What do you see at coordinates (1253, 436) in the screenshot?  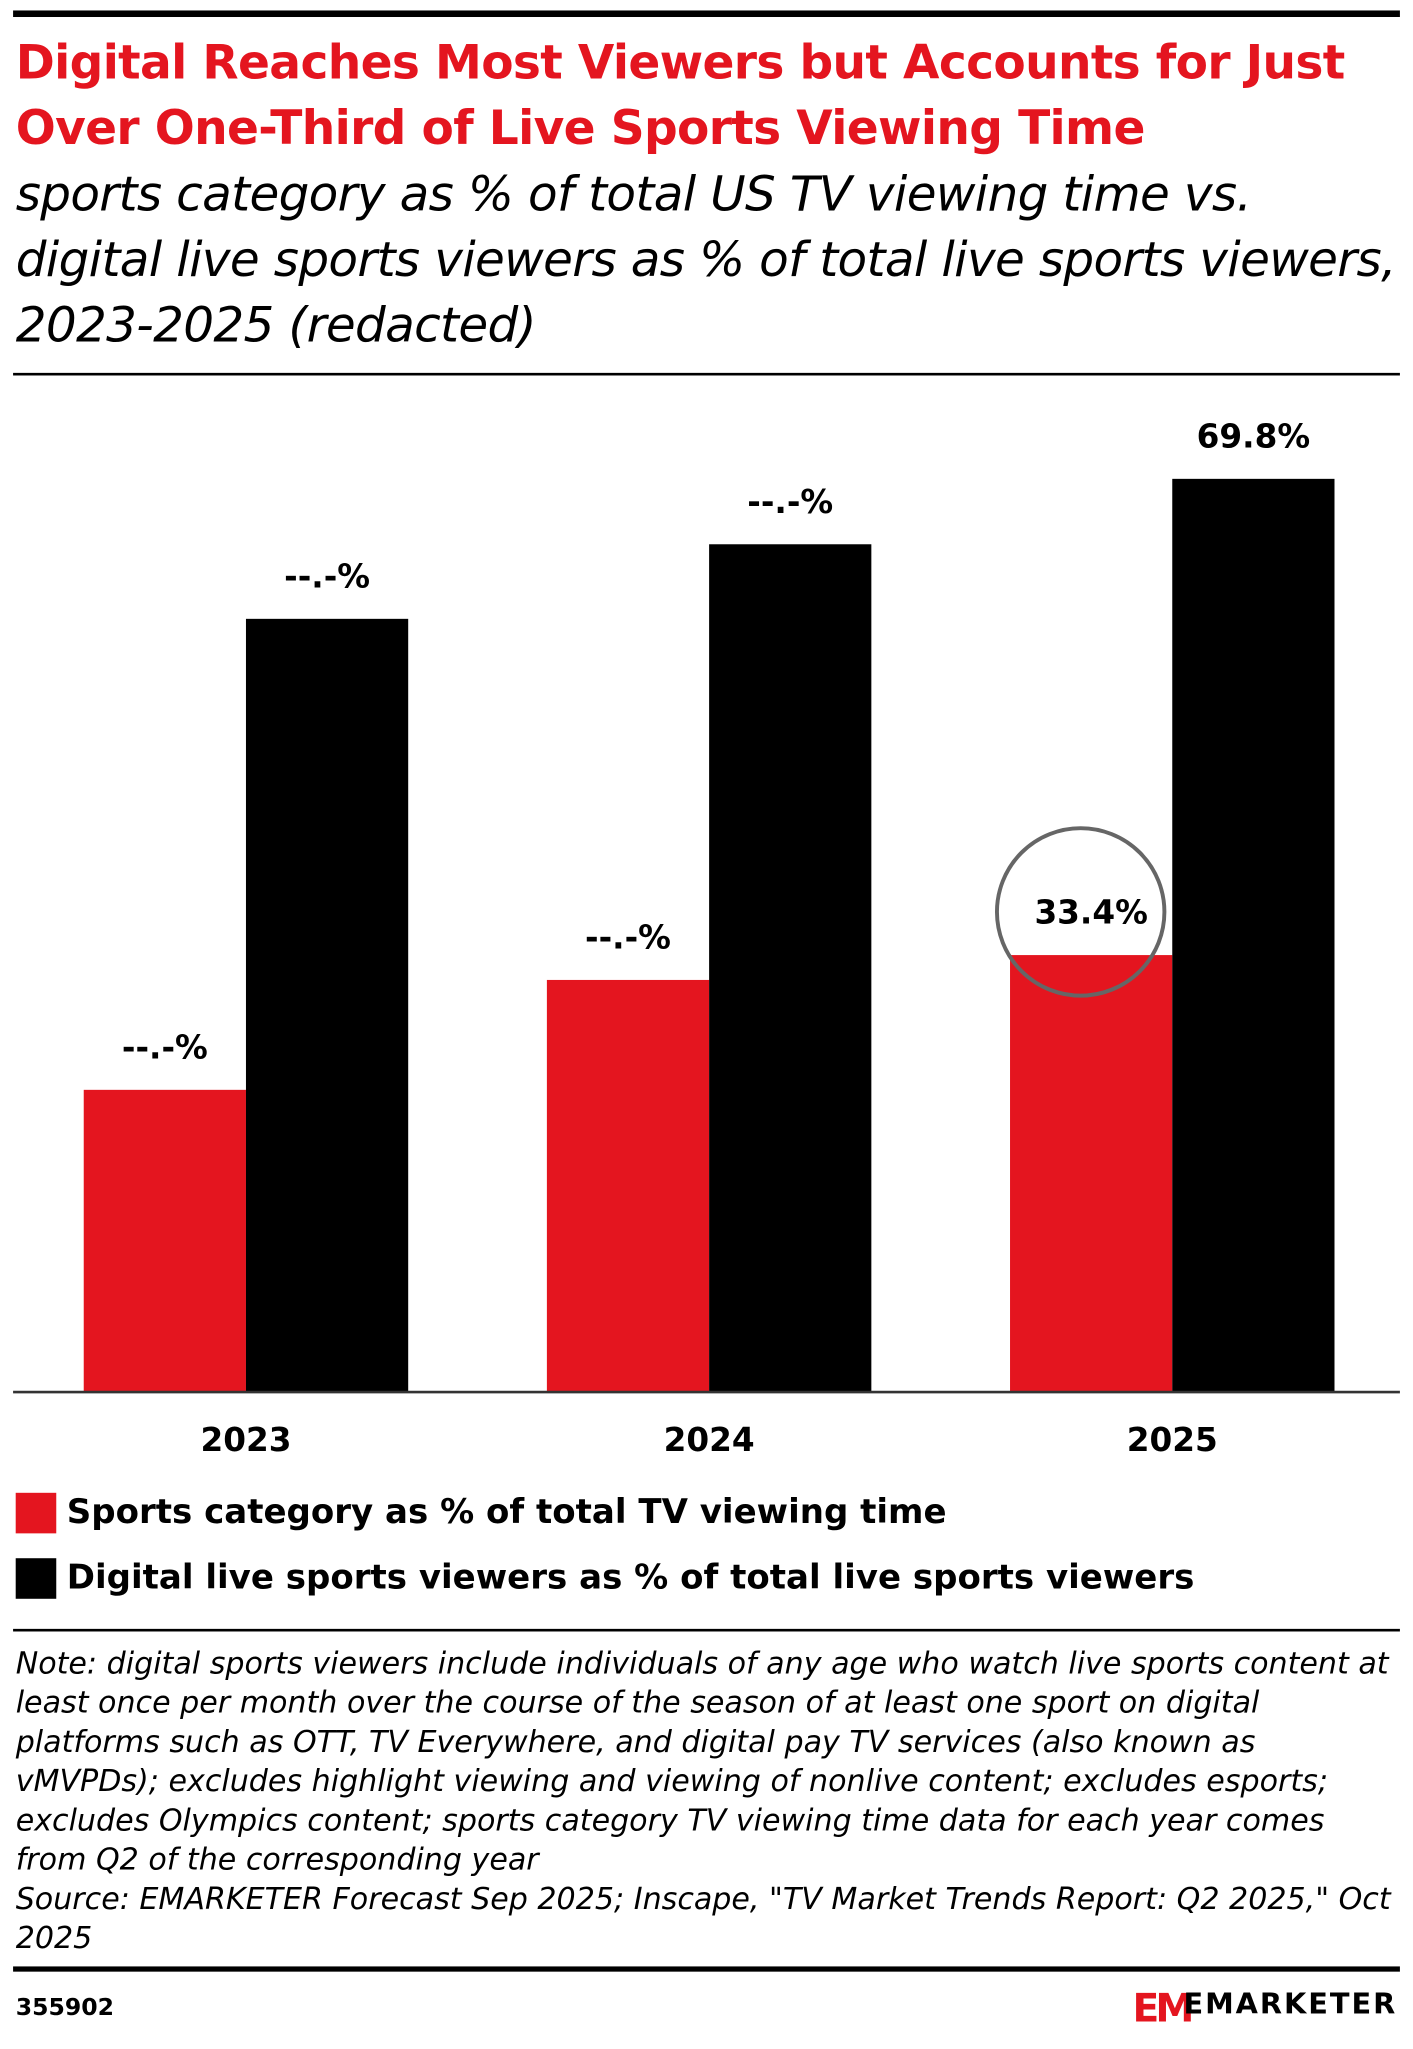 I see `value-label: 69.8%` at bounding box center [1253, 436].